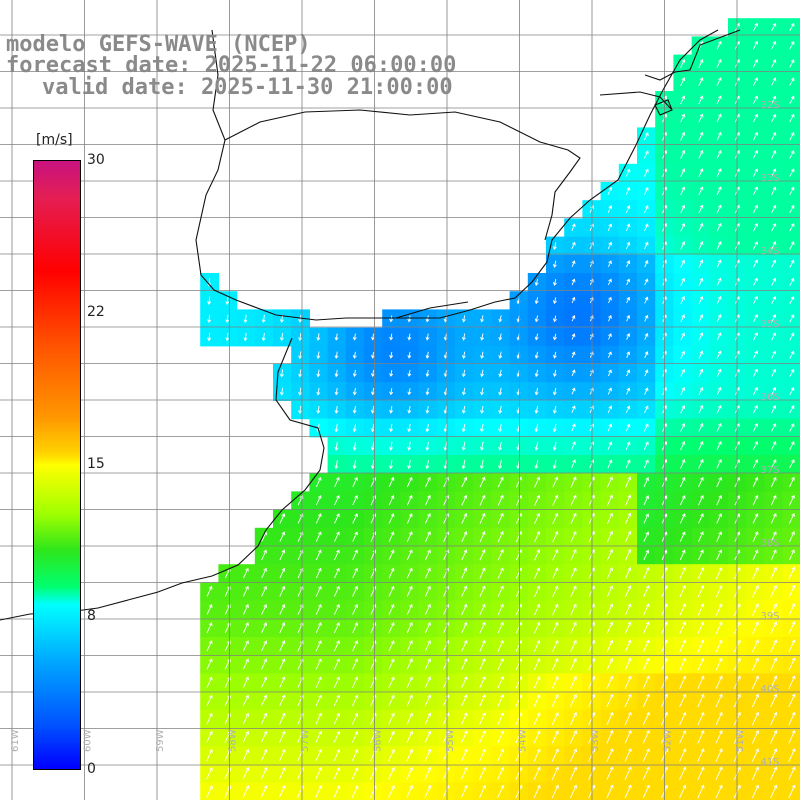 This screenshot has height=800, width=800. What do you see at coordinates (769, 324) in the screenshot?
I see `lat-label: 35S` at bounding box center [769, 324].